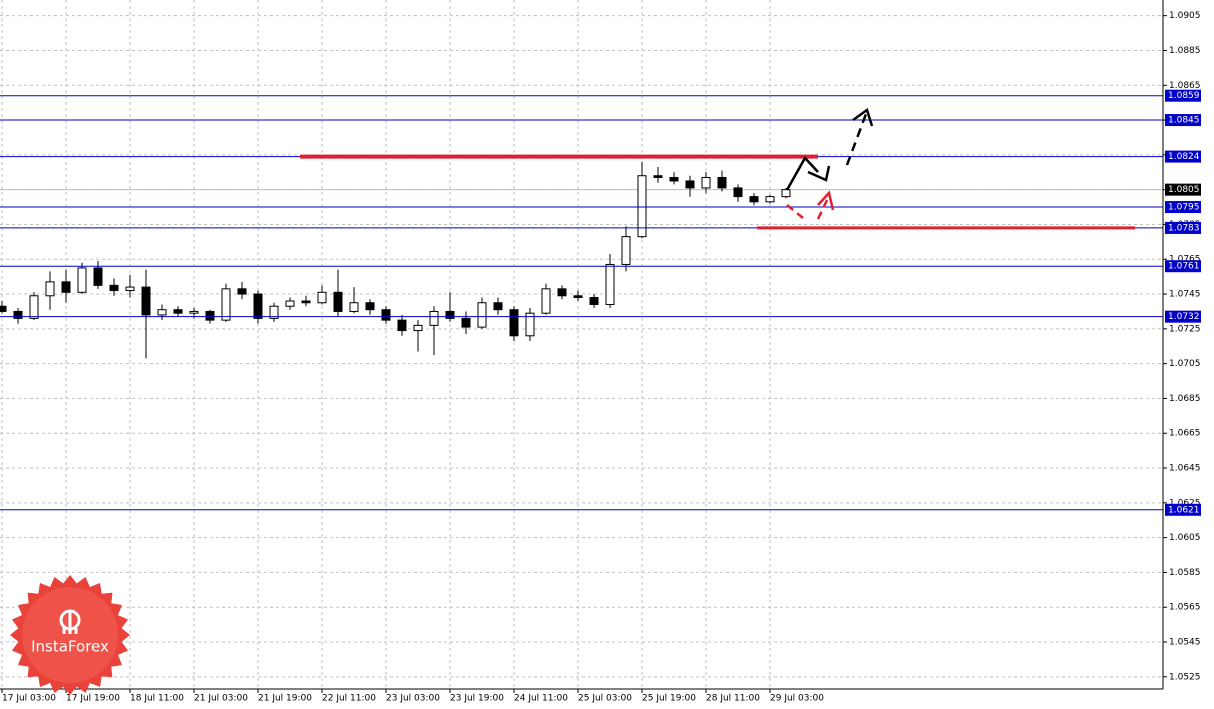 The image size is (1214, 709). I want to click on level-label: 1.0824, so click(1184, 157).